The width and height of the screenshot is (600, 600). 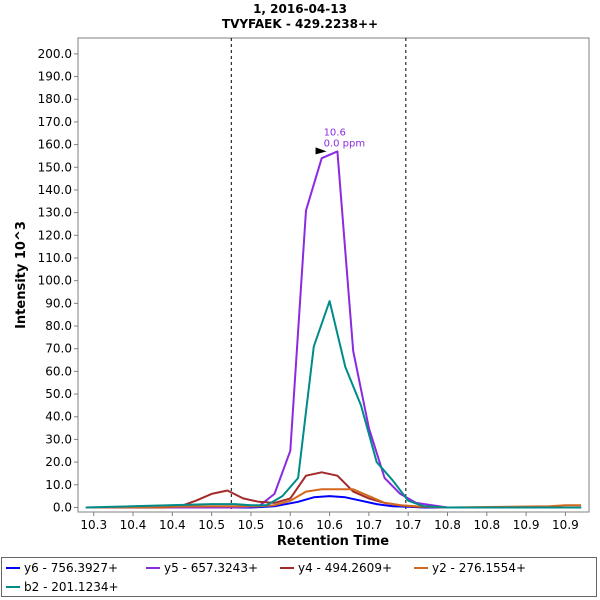 I want to click on y-tick-label: 40.0, so click(x=58, y=417).